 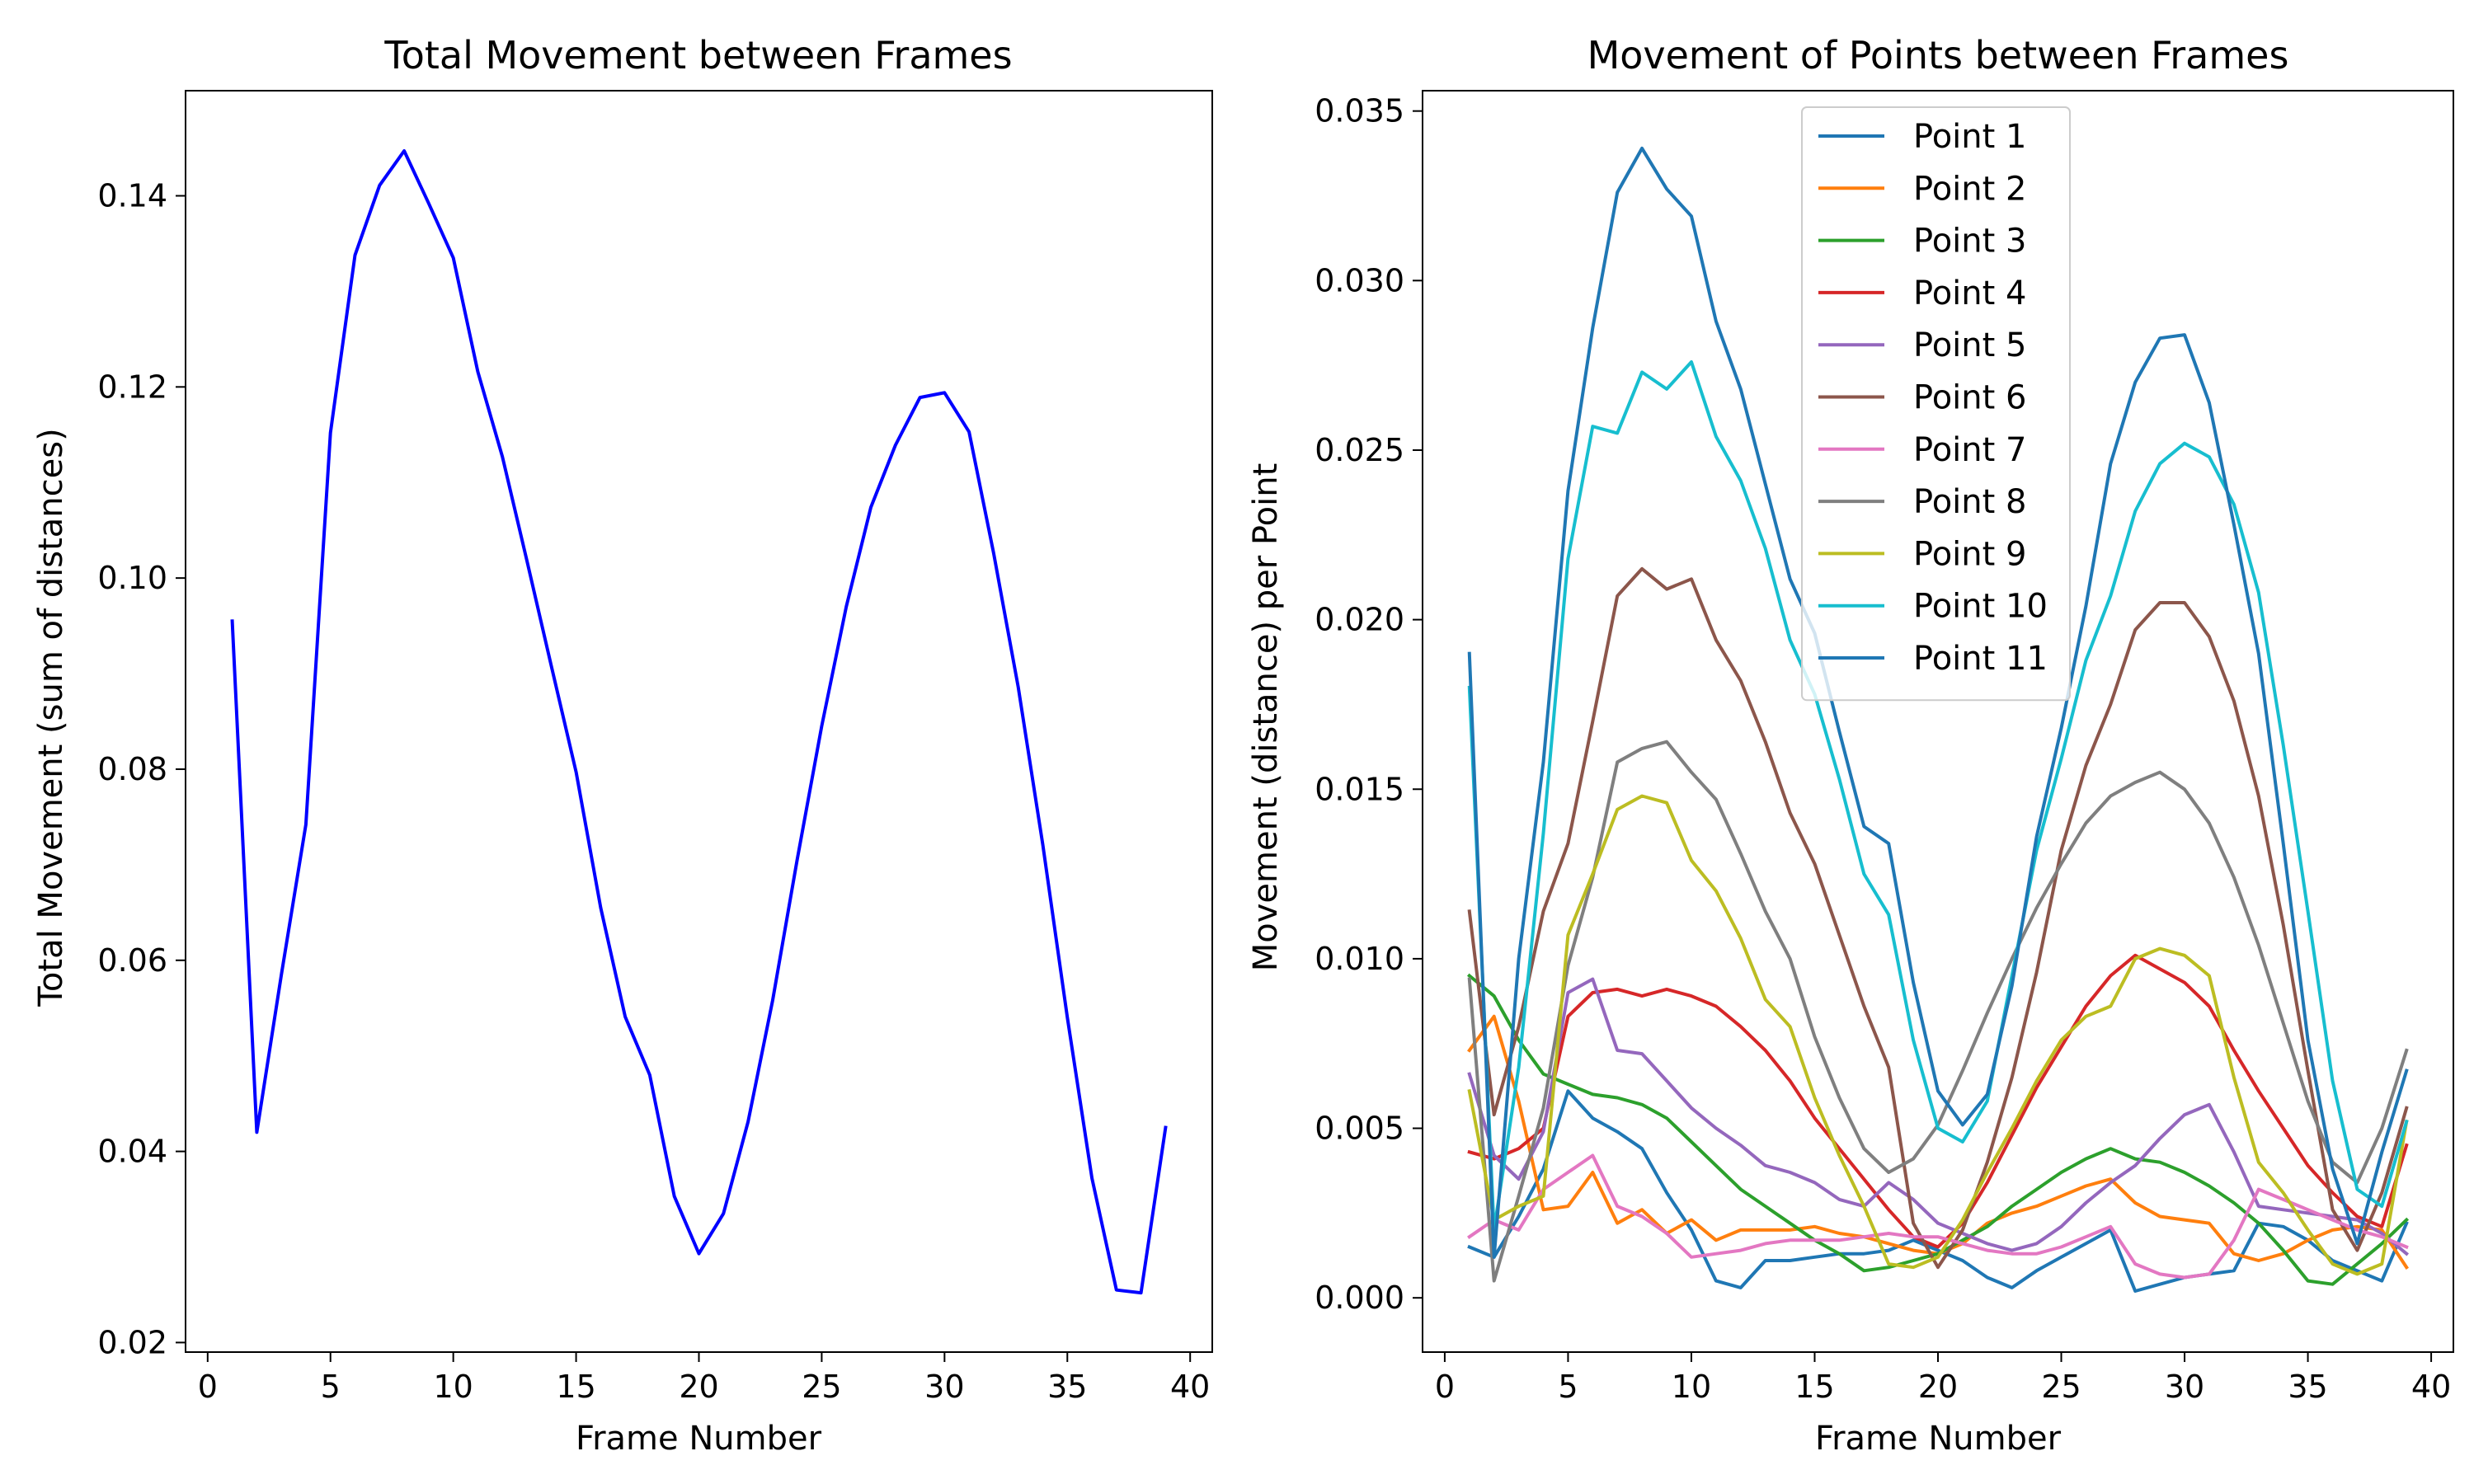 I want to click on y-tick-label: 0.12, so click(x=132, y=387).